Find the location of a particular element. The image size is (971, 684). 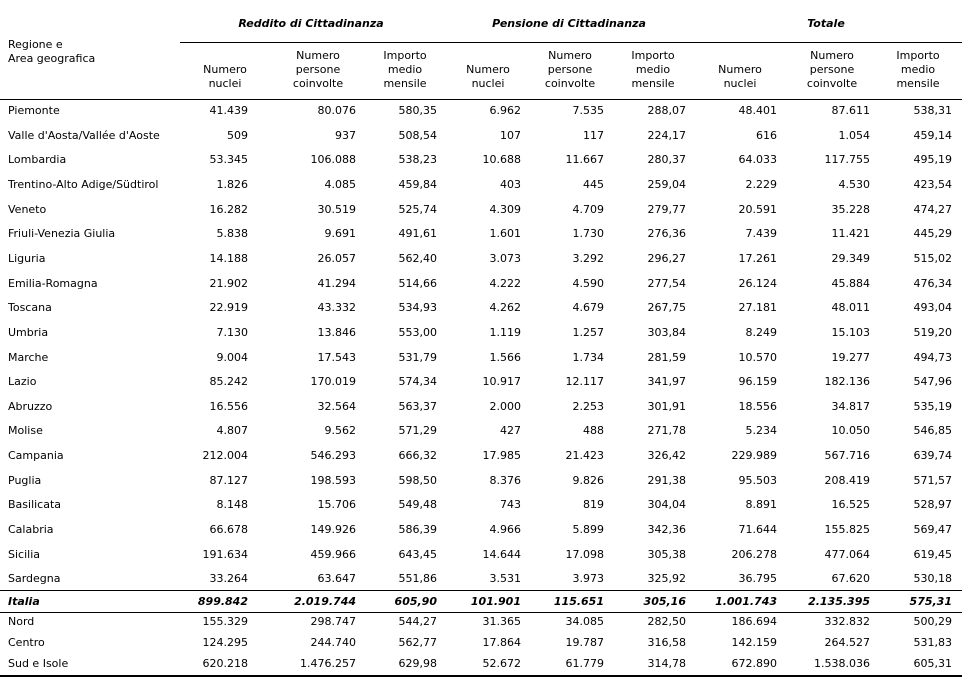

cell: 445 is located at coordinates (593, 184).